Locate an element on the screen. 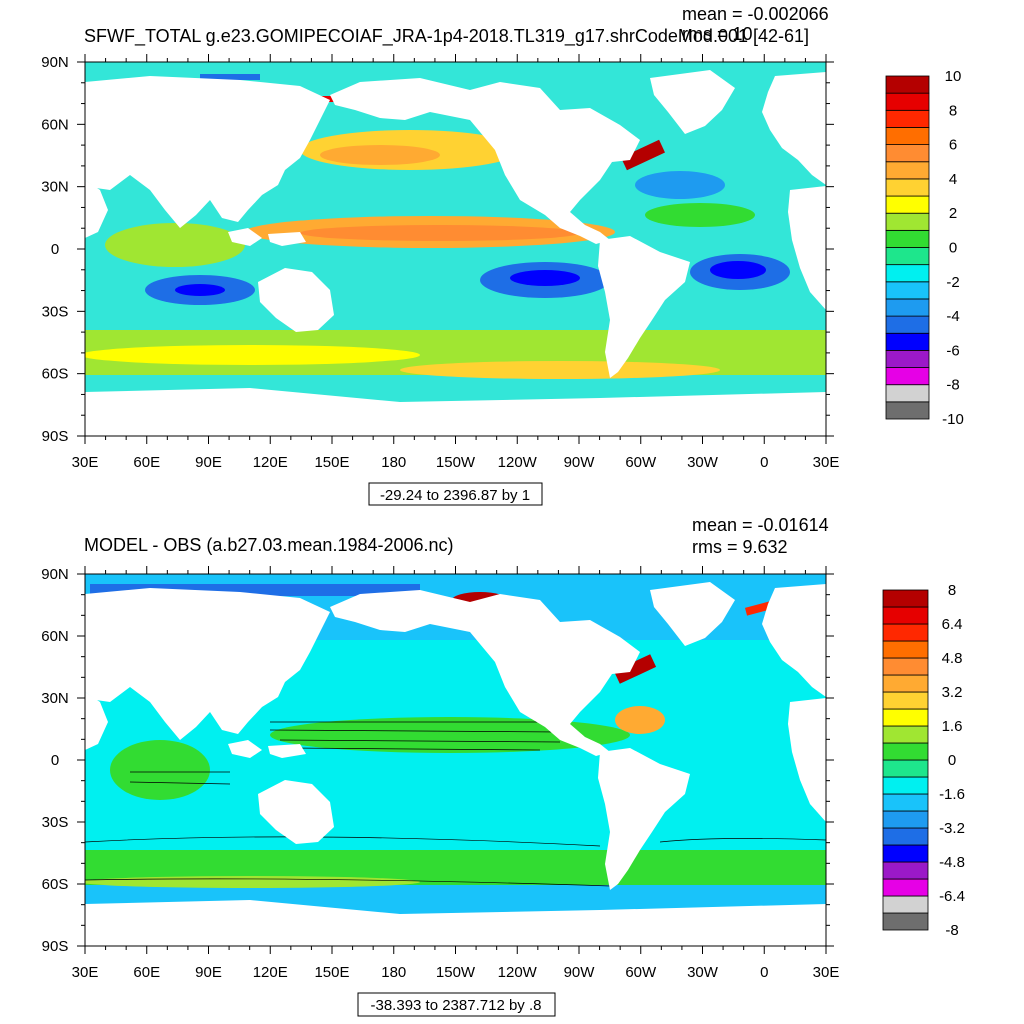 The image size is (1024, 1024). colorbar-label: 4.8 is located at coordinates (952, 658).